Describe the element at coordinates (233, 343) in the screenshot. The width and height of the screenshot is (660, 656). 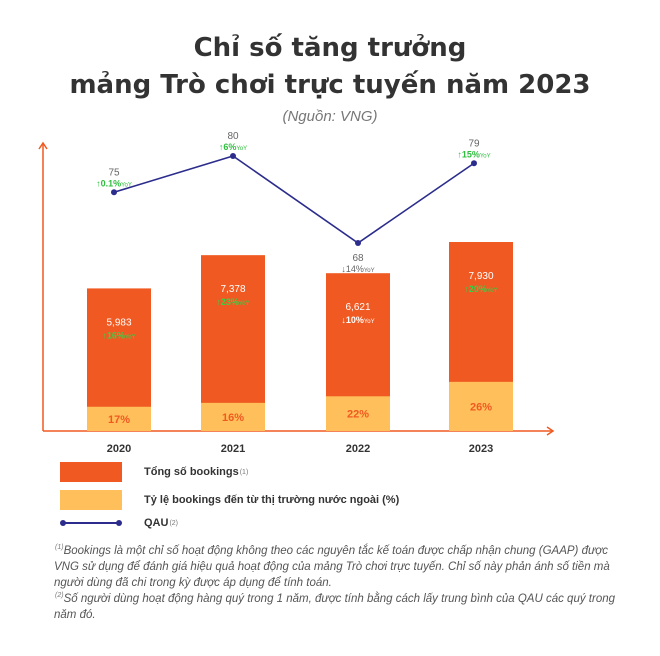
I see `bar-bookings-2021` at that location.